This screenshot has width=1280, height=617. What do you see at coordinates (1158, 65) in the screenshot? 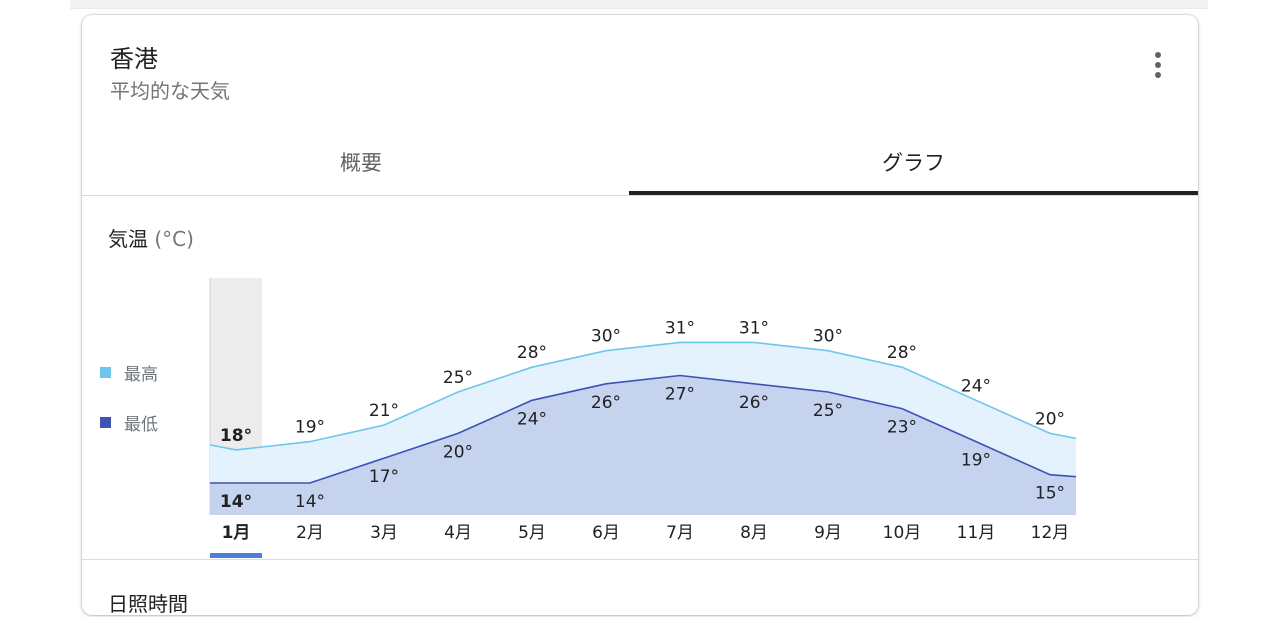
I see `more-options-icon` at bounding box center [1158, 65].